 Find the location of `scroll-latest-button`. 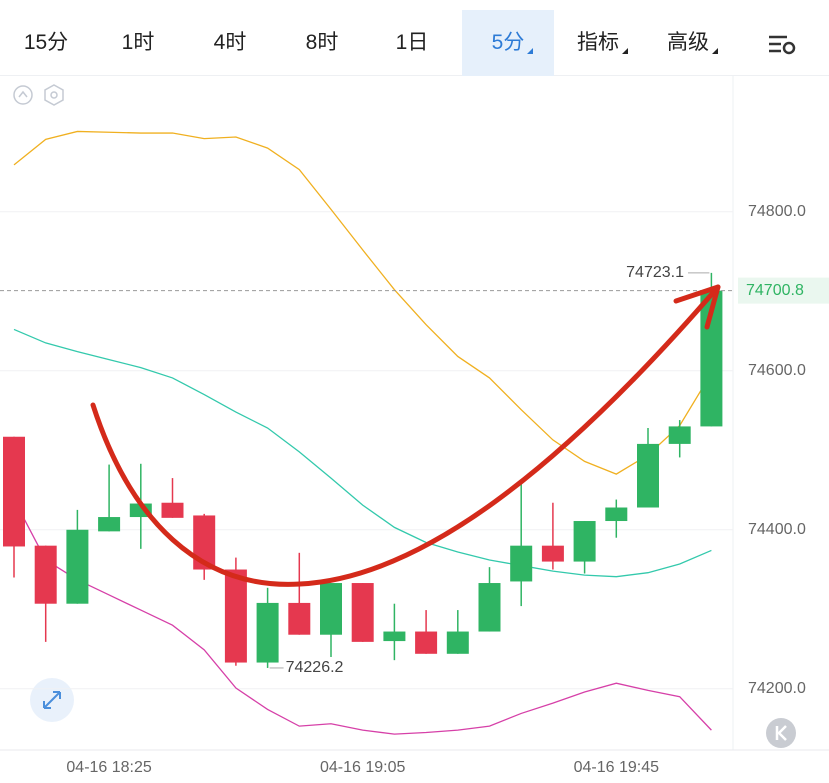

scroll-latest-button is located at coordinates (781, 733).